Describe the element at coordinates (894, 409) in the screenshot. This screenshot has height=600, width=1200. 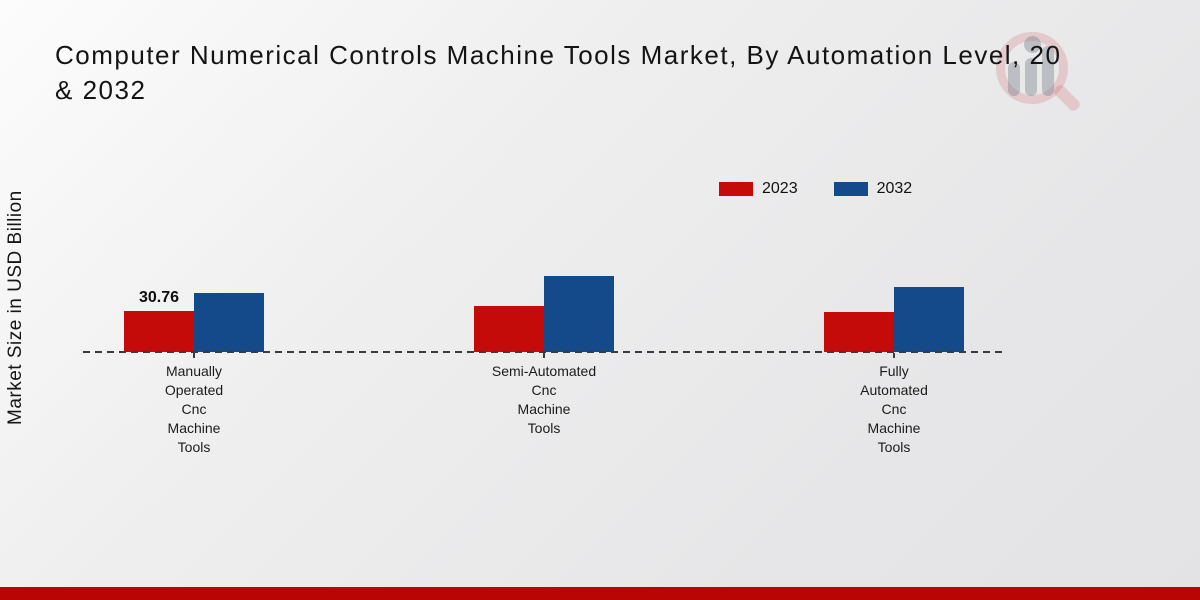
I see `category-label-fully-automated: Fully Automated Cnc Machine Tools` at that location.